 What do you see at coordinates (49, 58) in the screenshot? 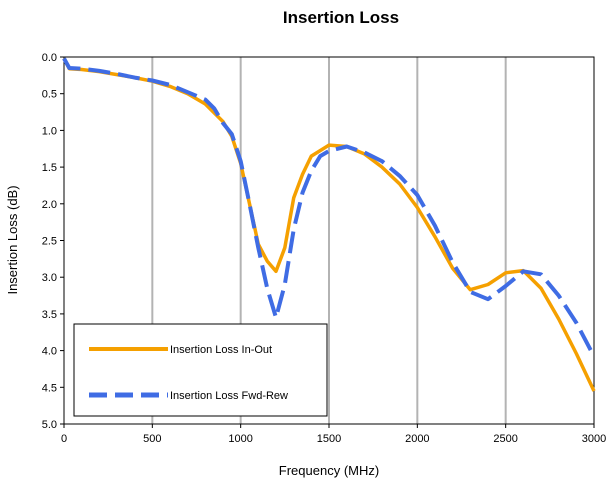
I see `y-tick-label: 0.0` at bounding box center [49, 58].